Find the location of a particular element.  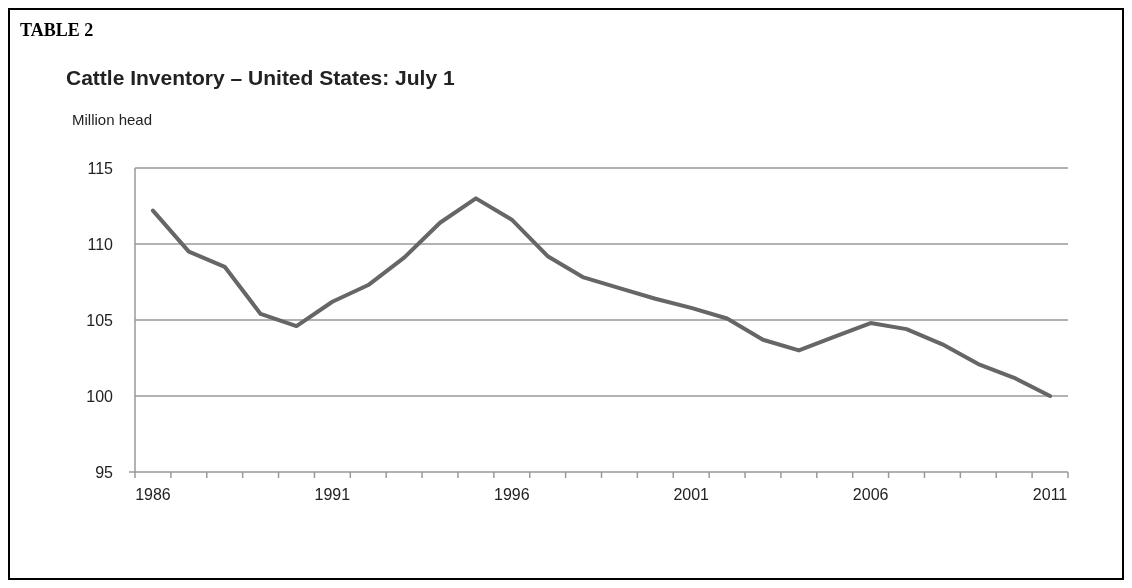

x-tick-label: 2011 is located at coordinates (1050, 494).